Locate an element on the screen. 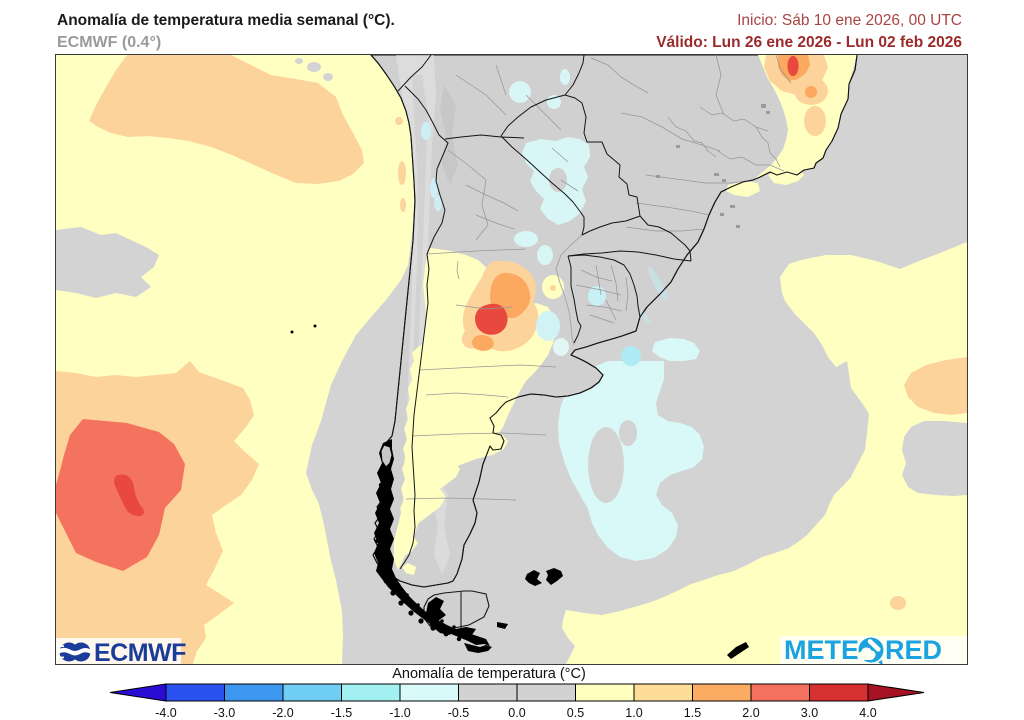 Image resolution: width=1024 pixels, height=720 pixels. svg-text: 0.5 is located at coordinates (575, 713).